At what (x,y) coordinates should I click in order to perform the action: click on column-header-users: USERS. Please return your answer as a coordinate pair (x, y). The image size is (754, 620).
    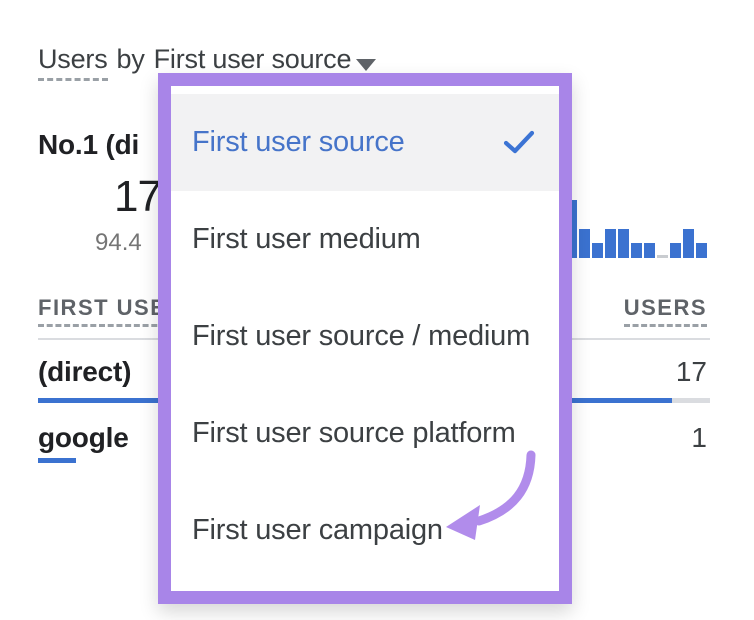
    Looking at the image, I should click on (665, 311).